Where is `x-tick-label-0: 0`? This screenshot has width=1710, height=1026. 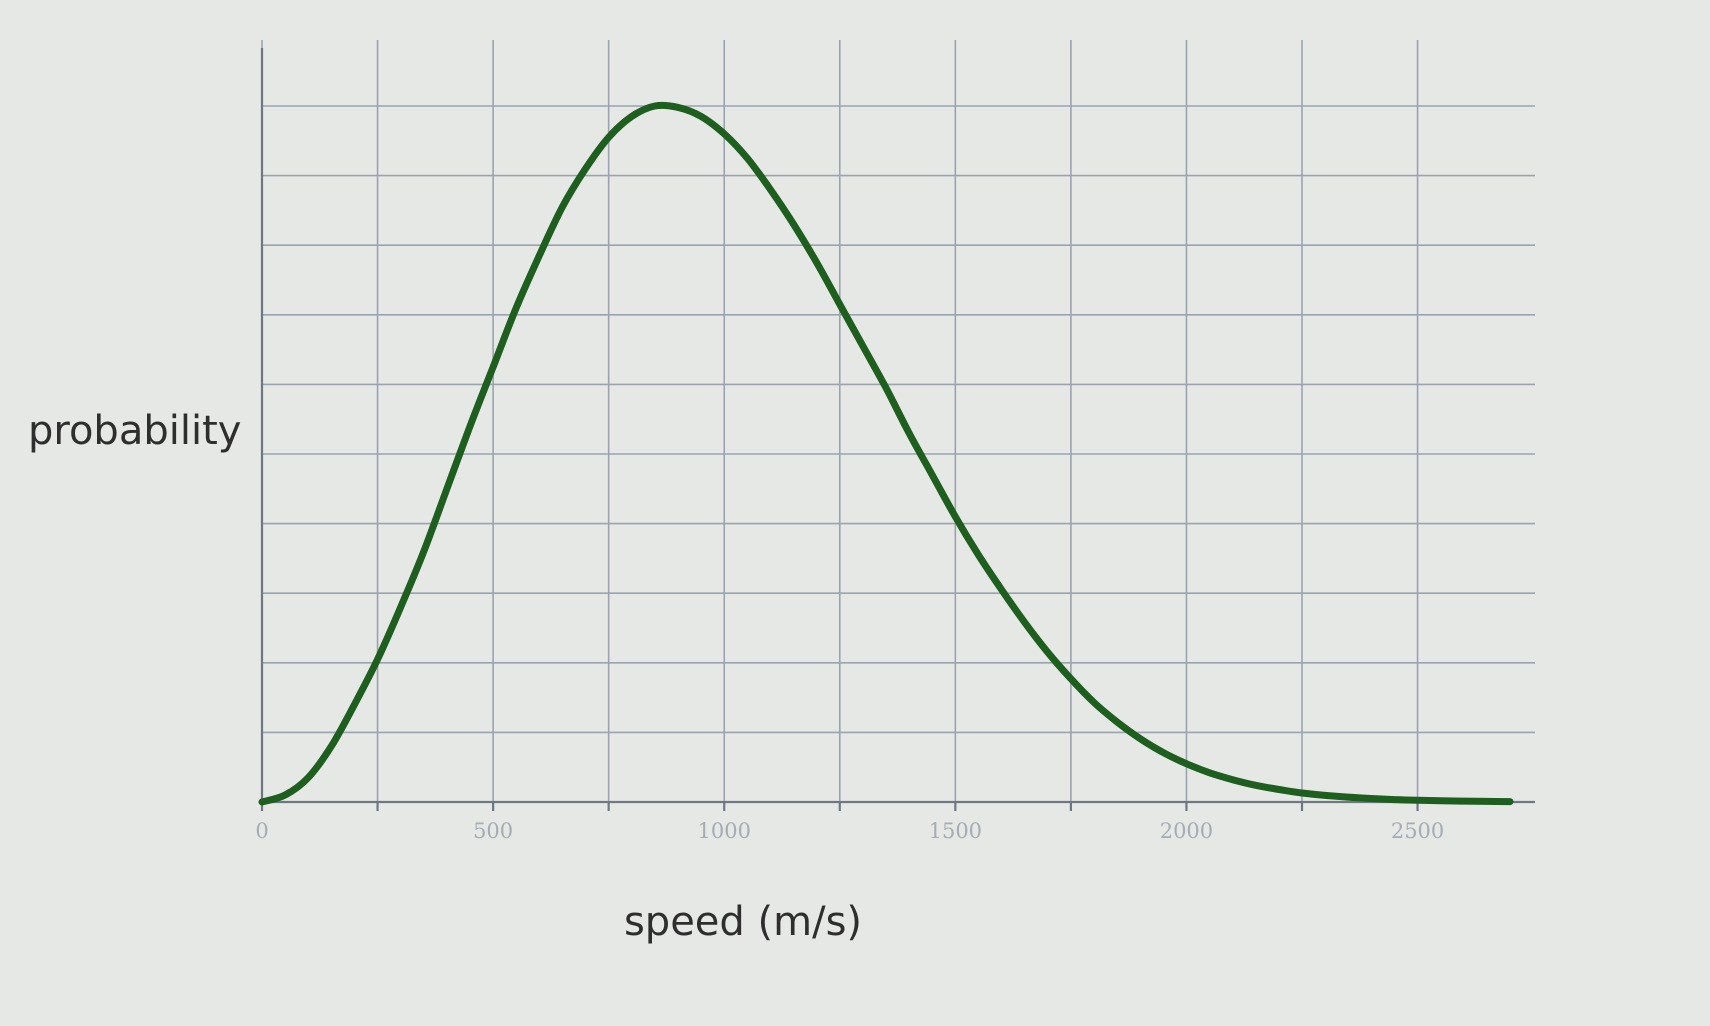
x-tick-label-0: 0 is located at coordinates (261, 831).